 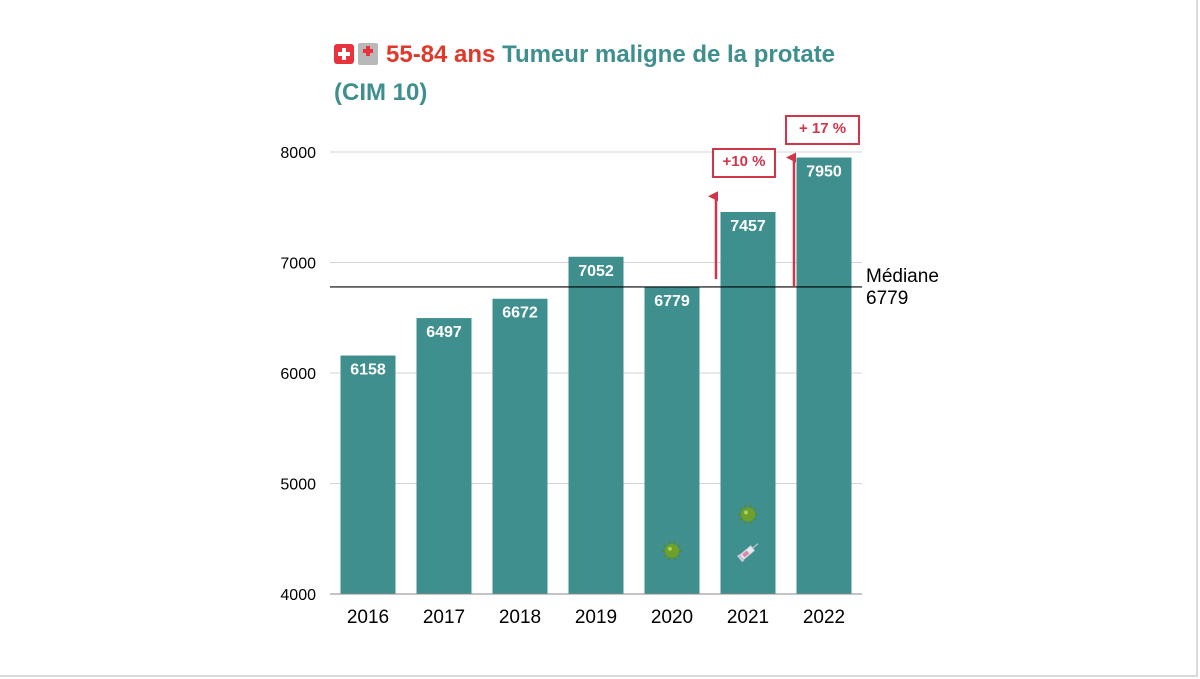 What do you see at coordinates (298, 264) in the screenshot?
I see `y-tick-label: 7000` at bounding box center [298, 264].